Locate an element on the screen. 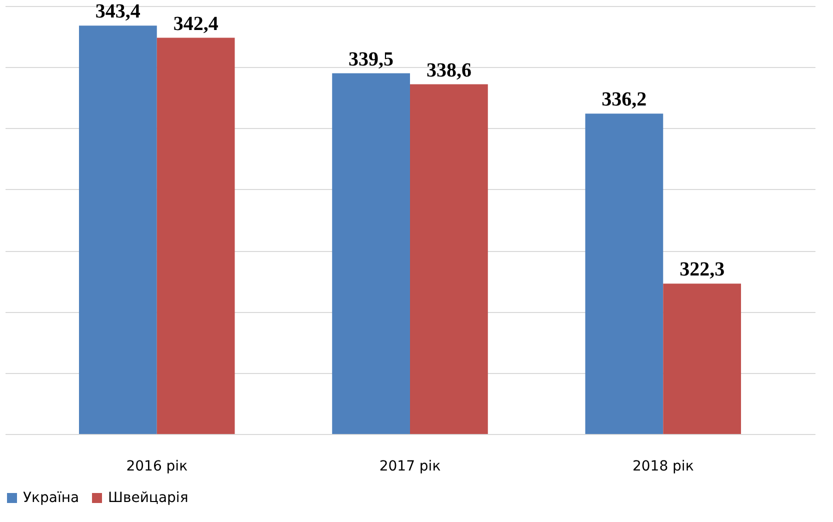 The image size is (833, 522). data-label: 342,4 is located at coordinates (195, 23).